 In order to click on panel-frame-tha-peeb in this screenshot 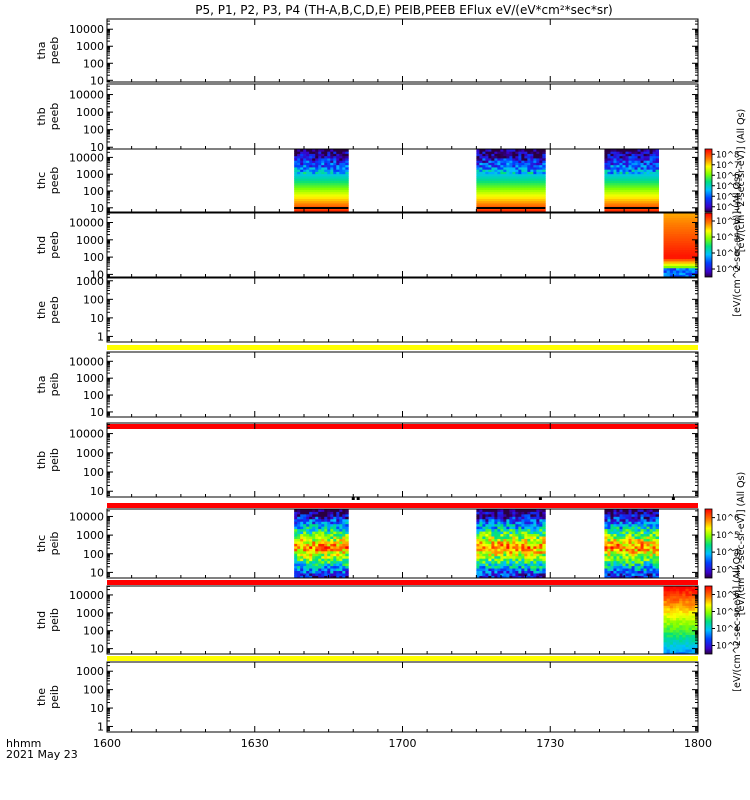, I will do `click(402, 50)`.